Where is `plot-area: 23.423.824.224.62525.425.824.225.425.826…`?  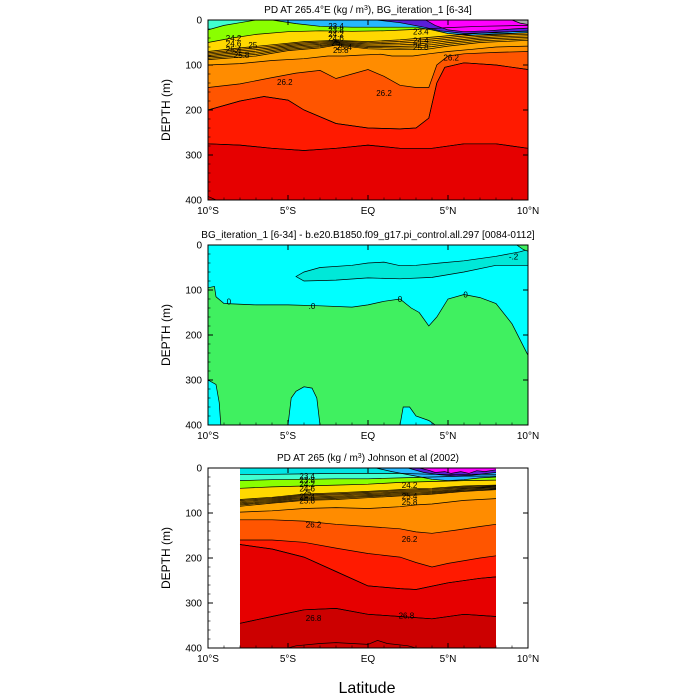 plot-area: 23.423.824.224.62525.425.824.225.425.826… is located at coordinates (368, 558).